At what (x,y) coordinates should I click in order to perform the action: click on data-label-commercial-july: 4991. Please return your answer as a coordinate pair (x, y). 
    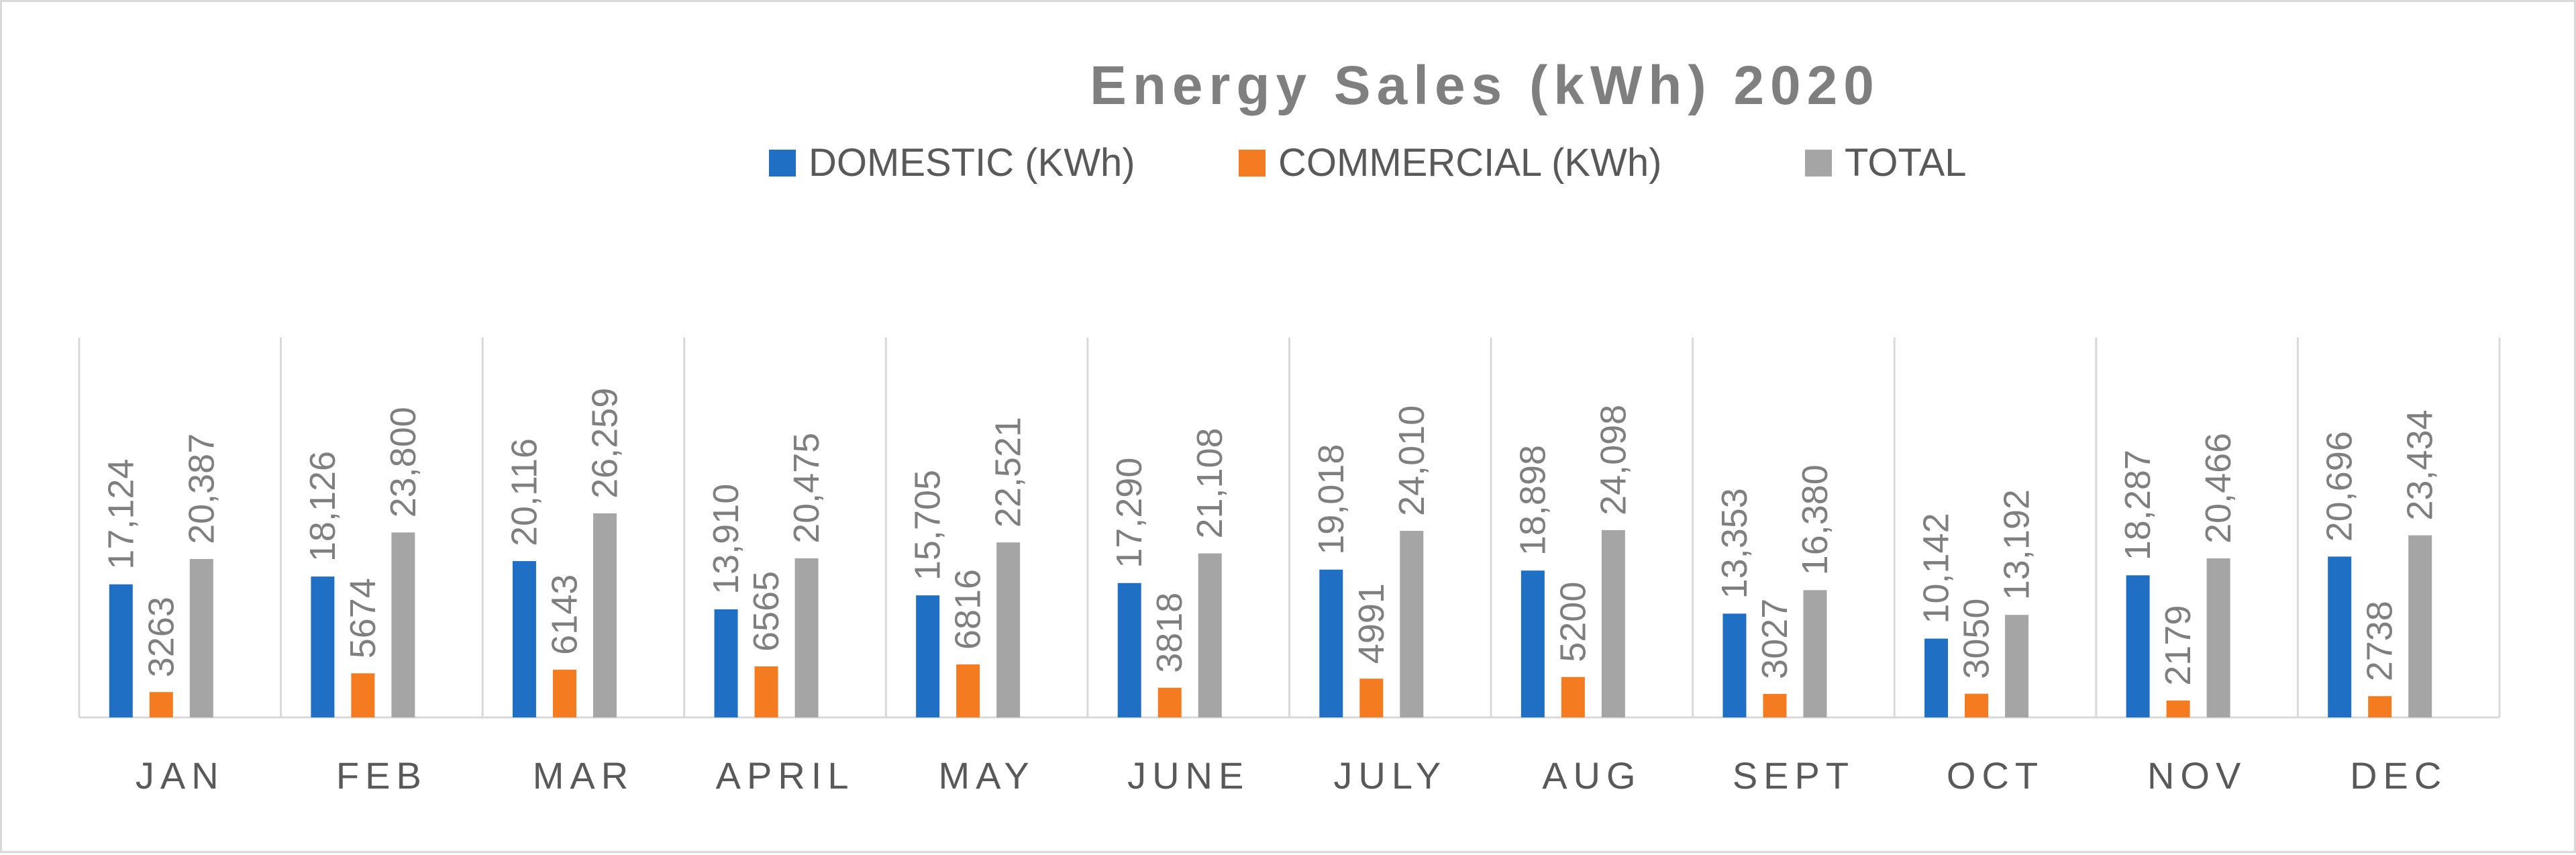
    Looking at the image, I should click on (1371, 623).